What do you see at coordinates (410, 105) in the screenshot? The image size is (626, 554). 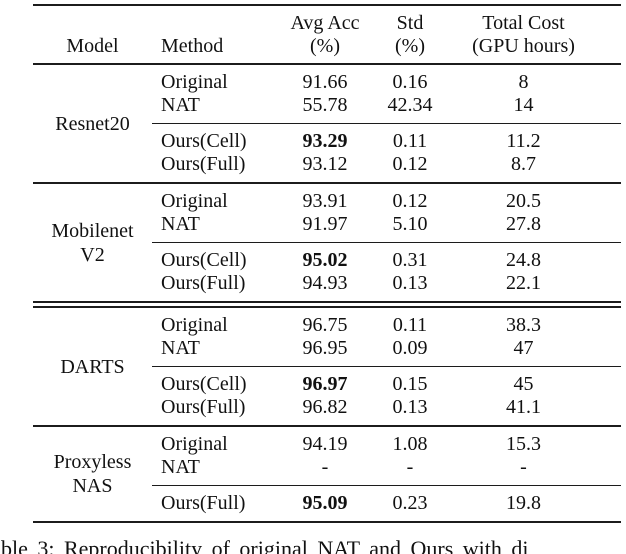 I see `cell-std: 42.34` at bounding box center [410, 105].